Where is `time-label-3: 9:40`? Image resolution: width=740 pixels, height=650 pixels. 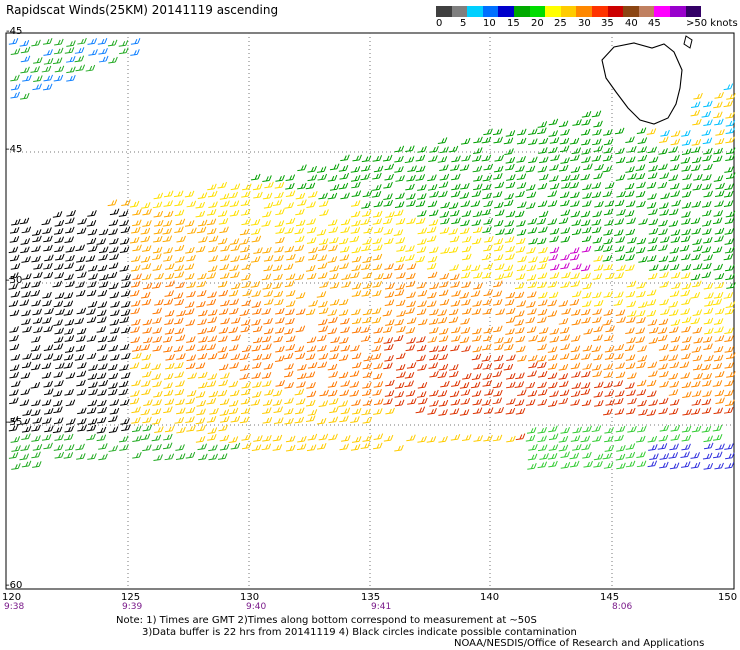 time-label-3: 9:40 is located at coordinates (256, 607).